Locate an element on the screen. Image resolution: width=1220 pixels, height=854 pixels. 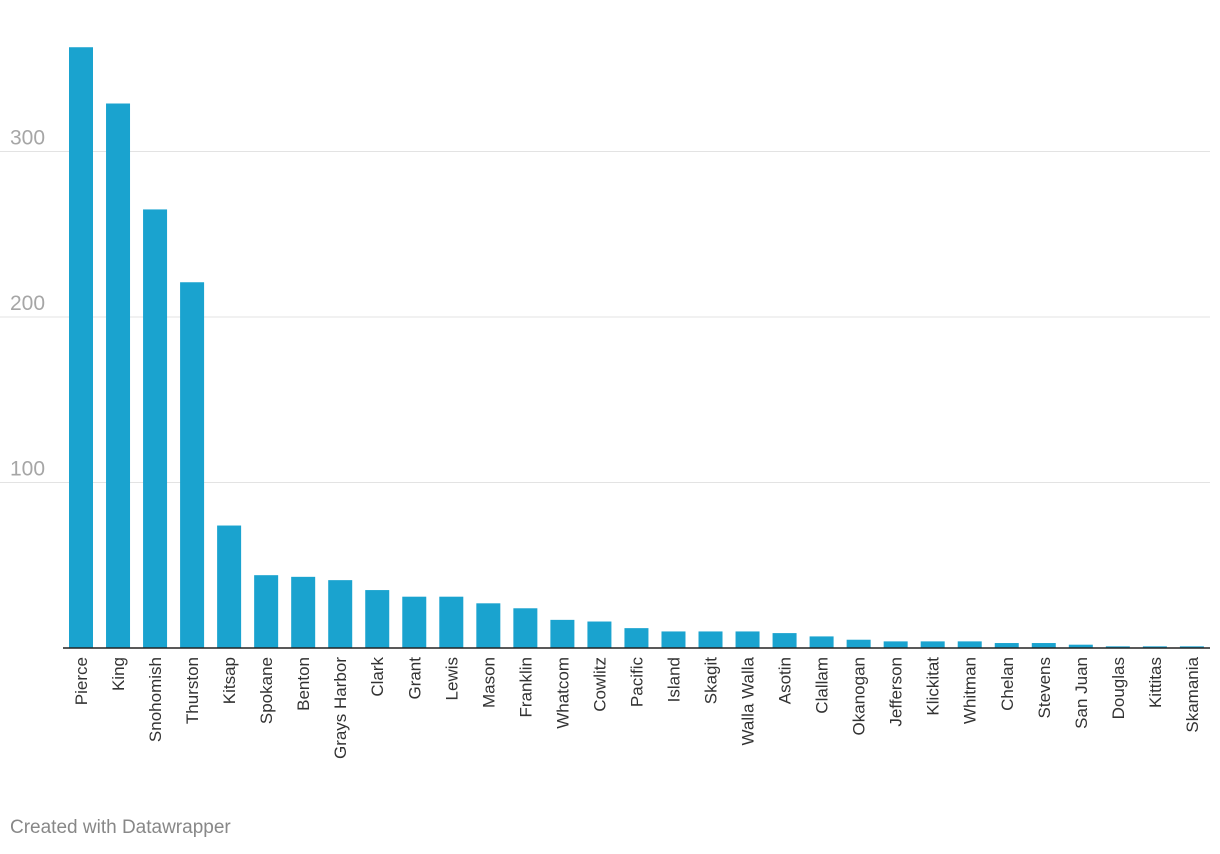
bar-chelan is located at coordinates (1006, 645).